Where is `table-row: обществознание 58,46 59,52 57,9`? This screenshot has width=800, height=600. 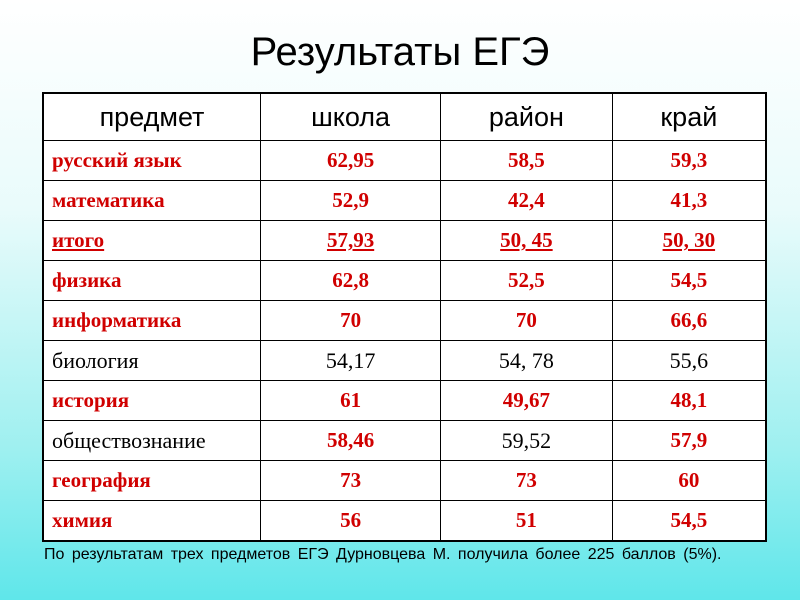 table-row: обществознание 58,46 59,52 57,9 is located at coordinates (404, 440).